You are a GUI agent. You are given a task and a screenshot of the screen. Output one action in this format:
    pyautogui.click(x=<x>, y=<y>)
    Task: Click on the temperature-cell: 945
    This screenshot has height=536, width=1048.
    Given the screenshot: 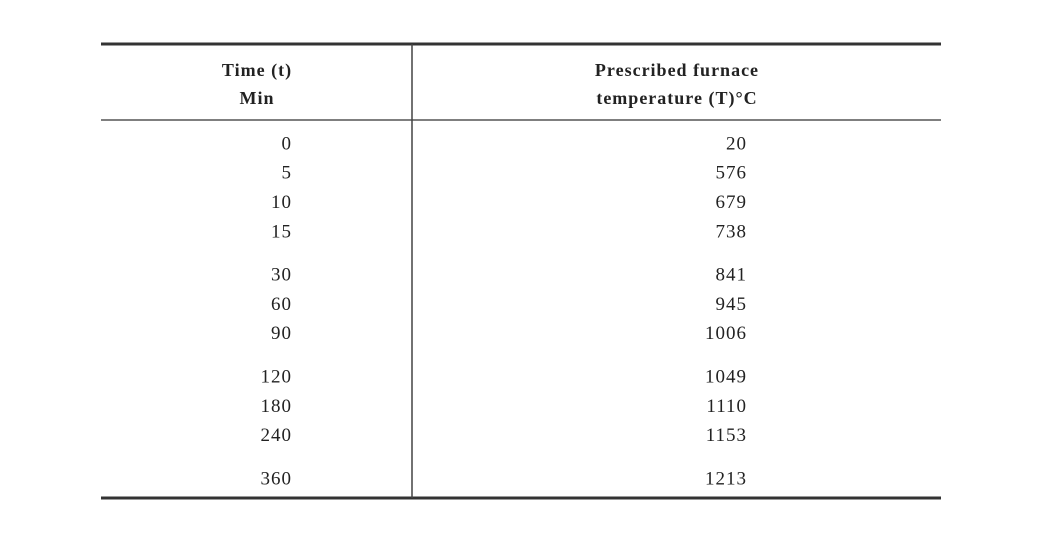 What is the action you would take?
    pyautogui.click(x=732, y=304)
    